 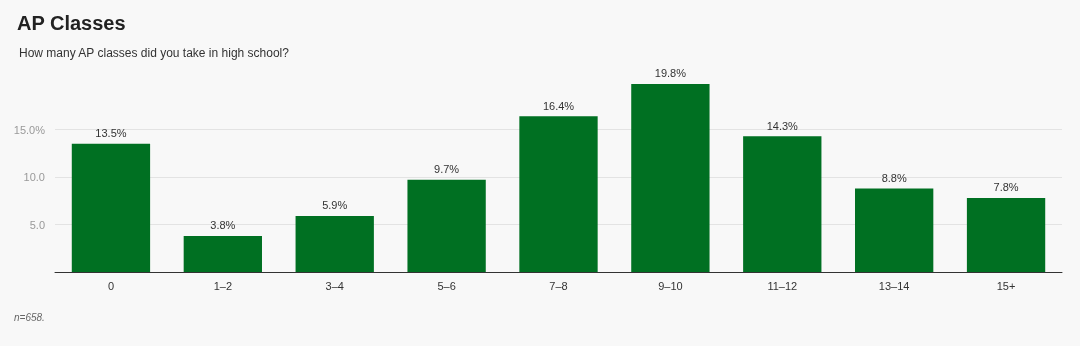 I want to click on data-label: 13.5%, so click(x=111, y=133).